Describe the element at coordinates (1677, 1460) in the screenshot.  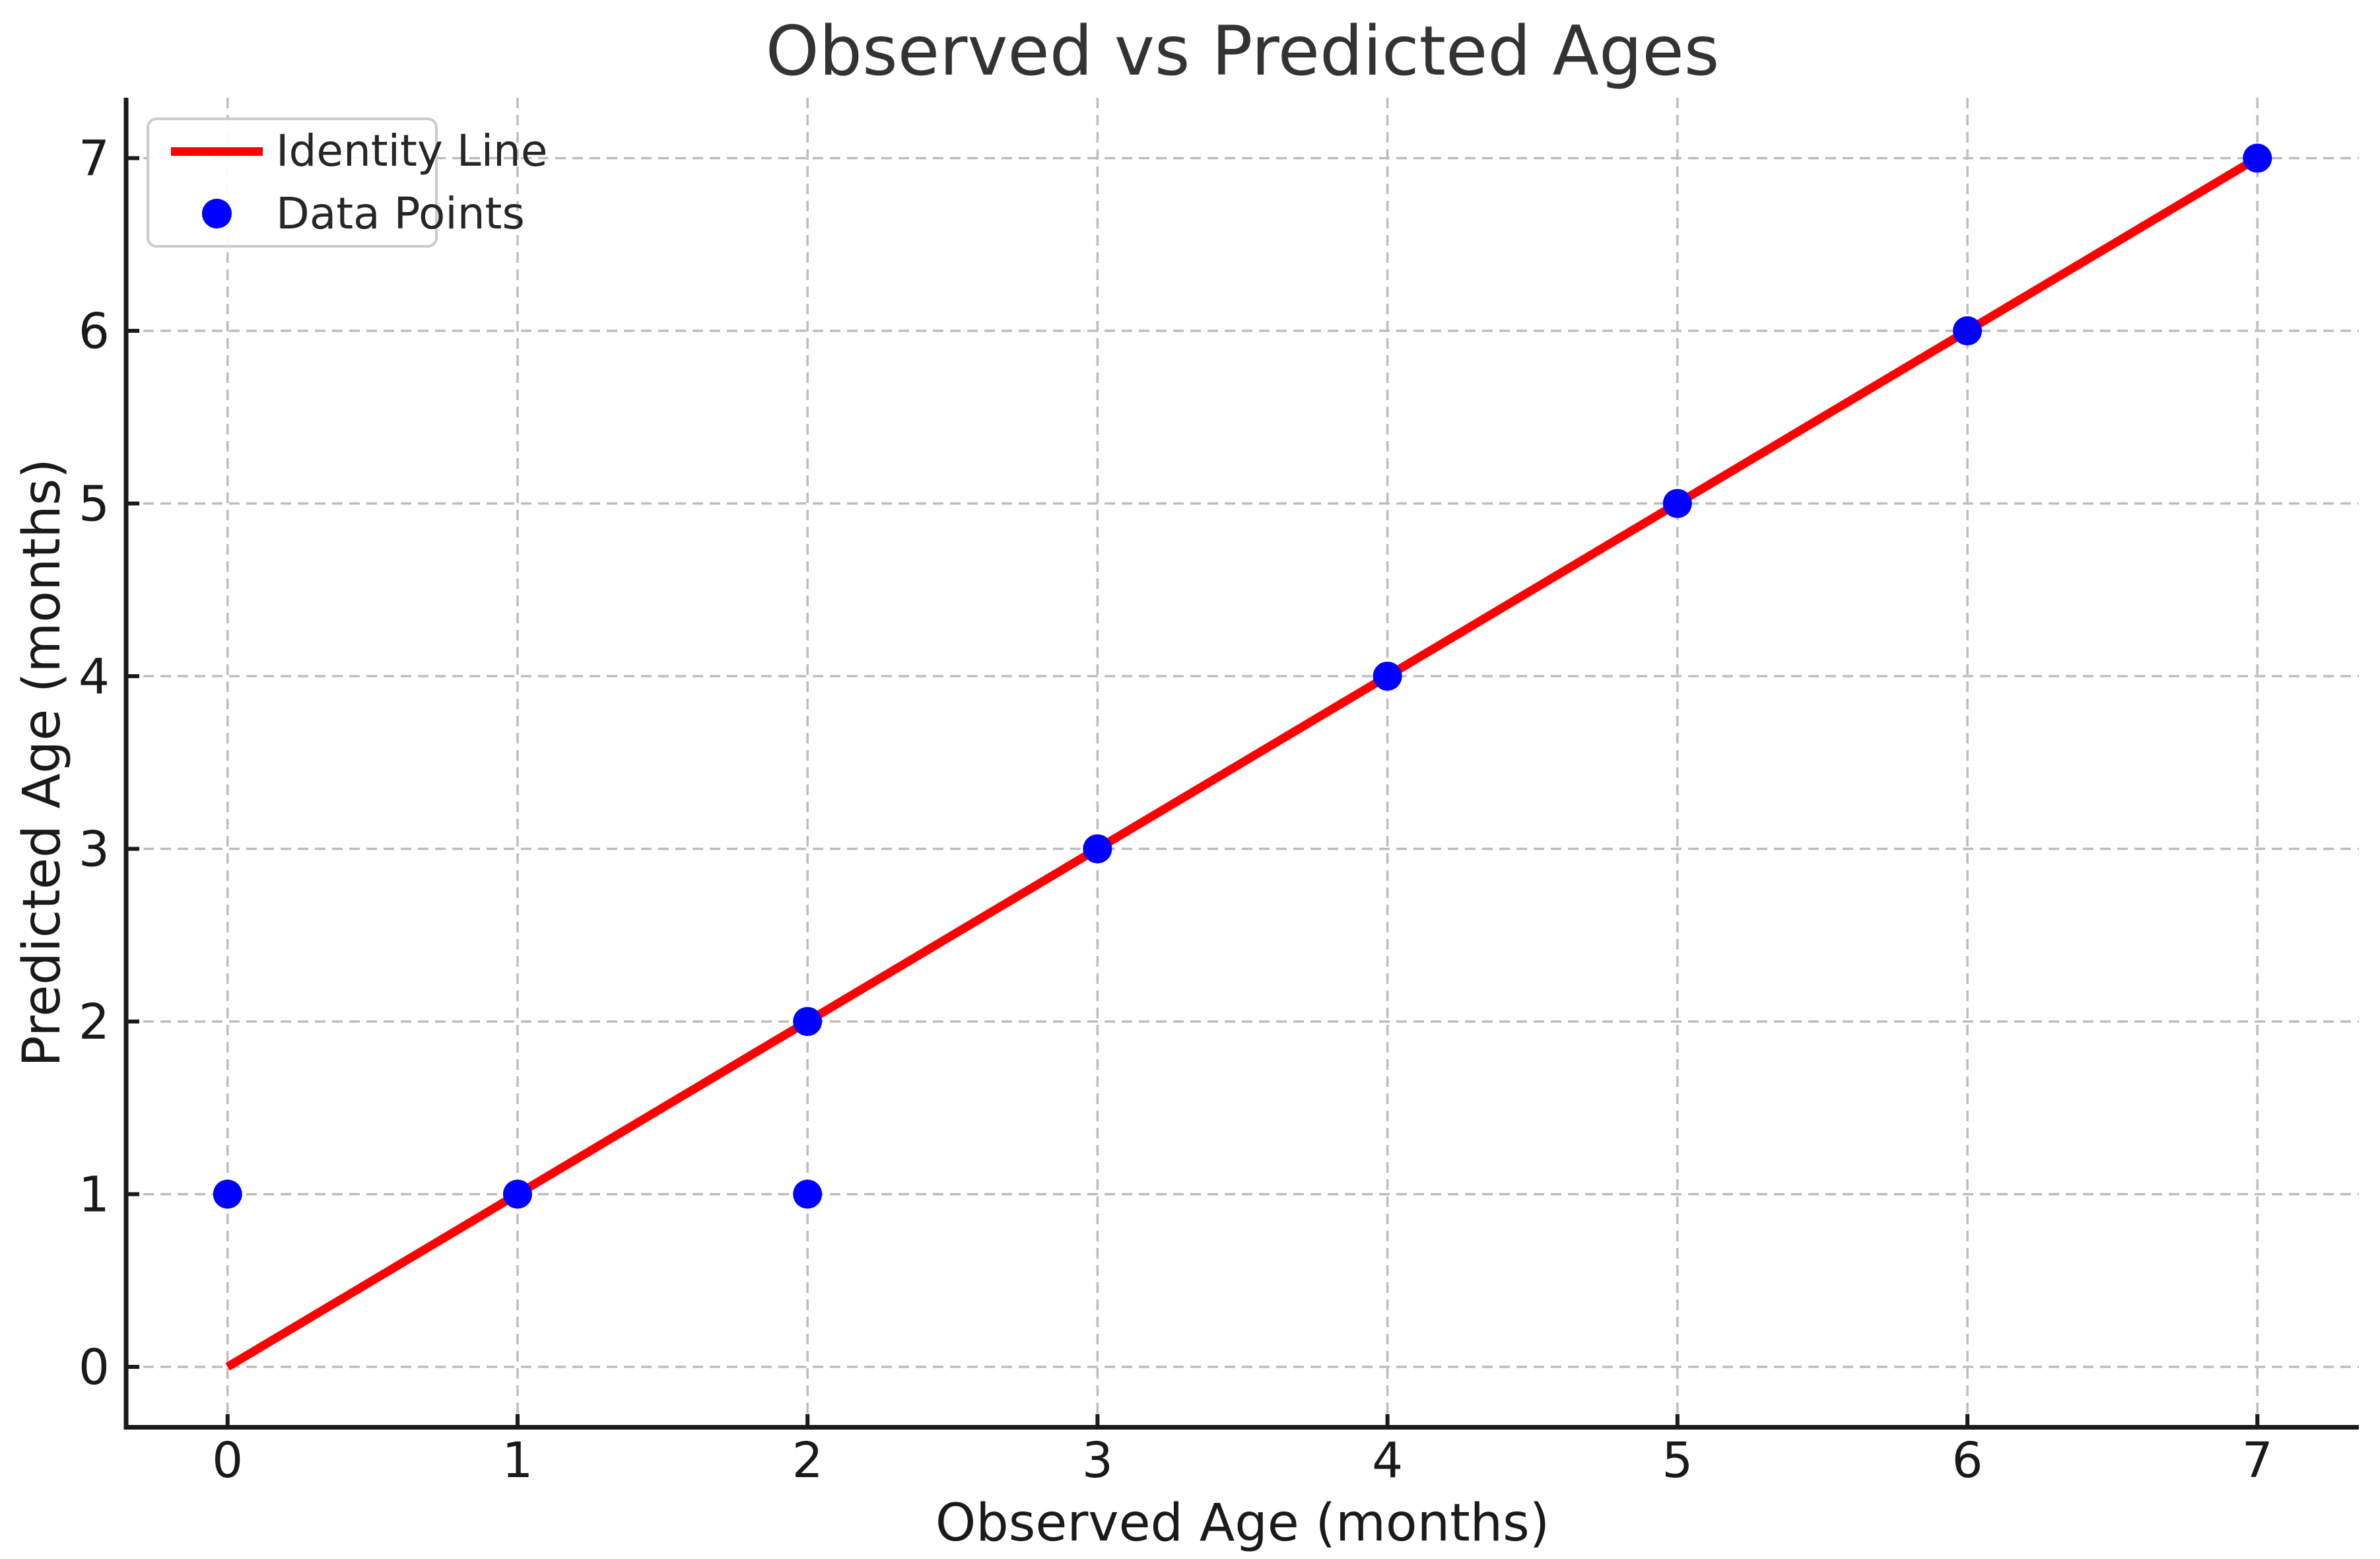
I see `x-tick-label: 5` at that location.